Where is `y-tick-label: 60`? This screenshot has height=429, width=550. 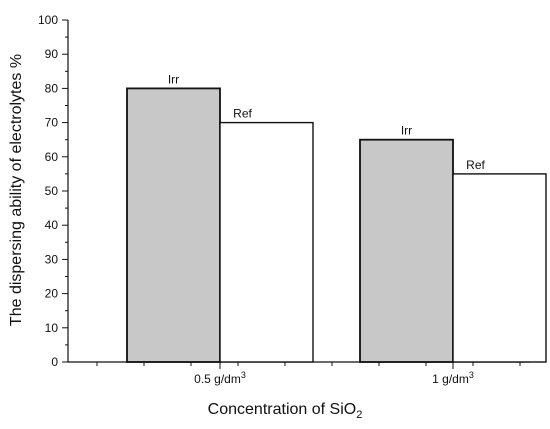
y-tick-label: 60 is located at coordinates (52, 157).